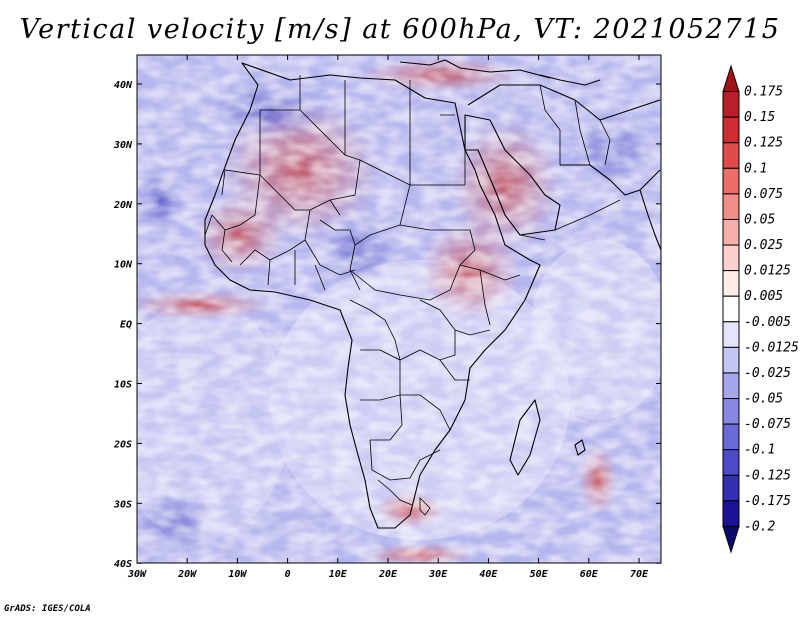 The width and height of the screenshot is (800, 618). I want to click on lon-label: 10W, so click(237, 574).